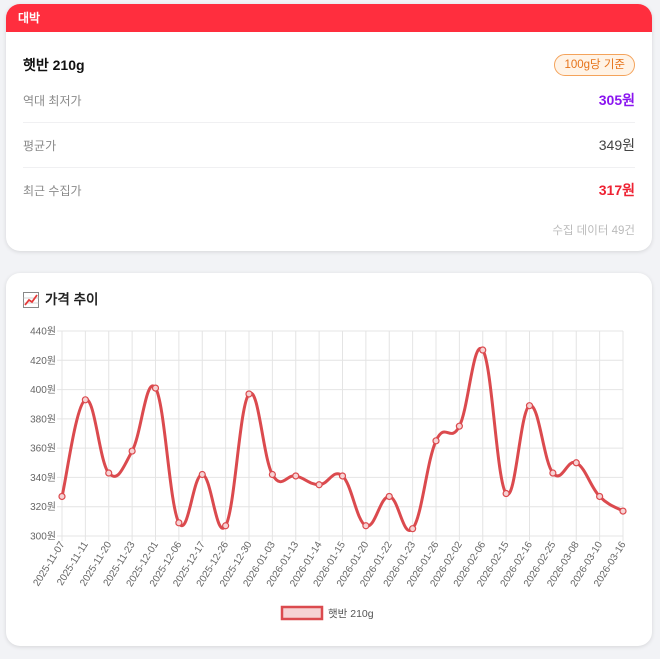 The height and width of the screenshot is (659, 660). What do you see at coordinates (72, 299) in the screenshot?
I see `chart-title: 가격 추이` at bounding box center [72, 299].